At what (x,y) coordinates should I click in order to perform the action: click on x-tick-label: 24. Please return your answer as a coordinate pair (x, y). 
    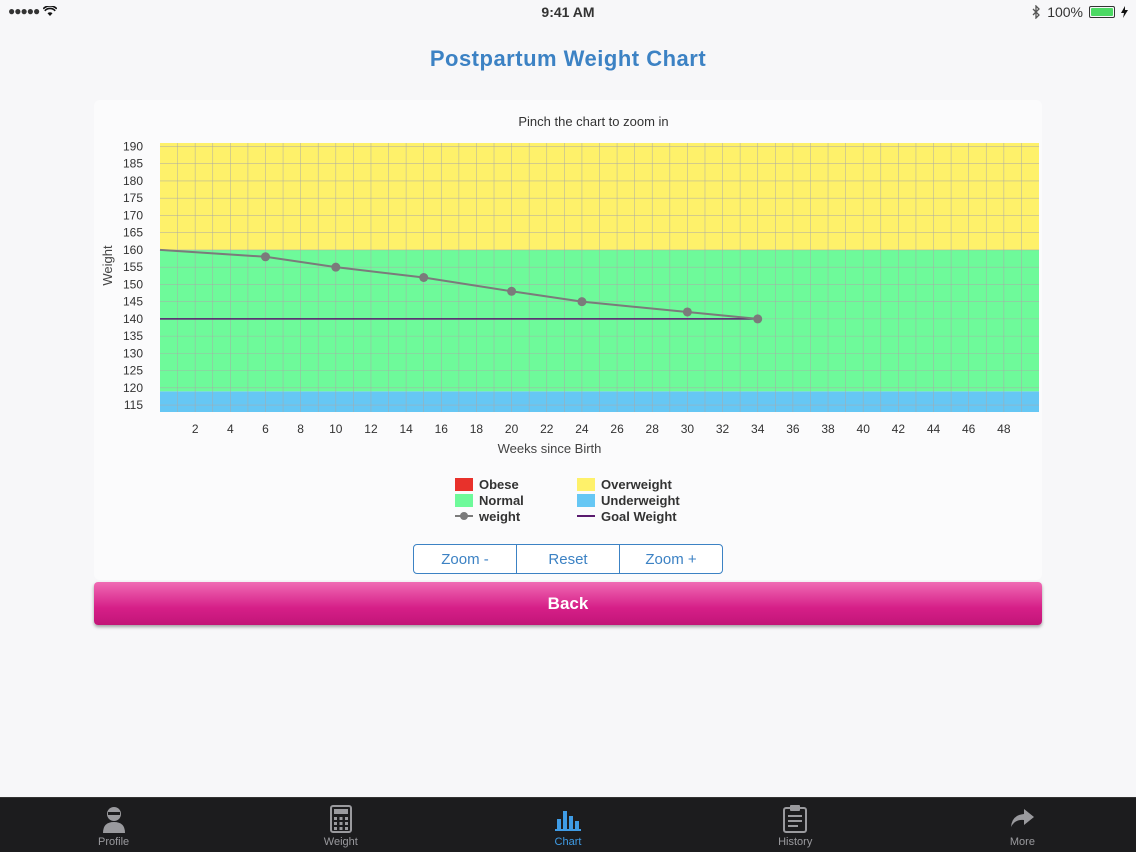
    Looking at the image, I should click on (582, 429).